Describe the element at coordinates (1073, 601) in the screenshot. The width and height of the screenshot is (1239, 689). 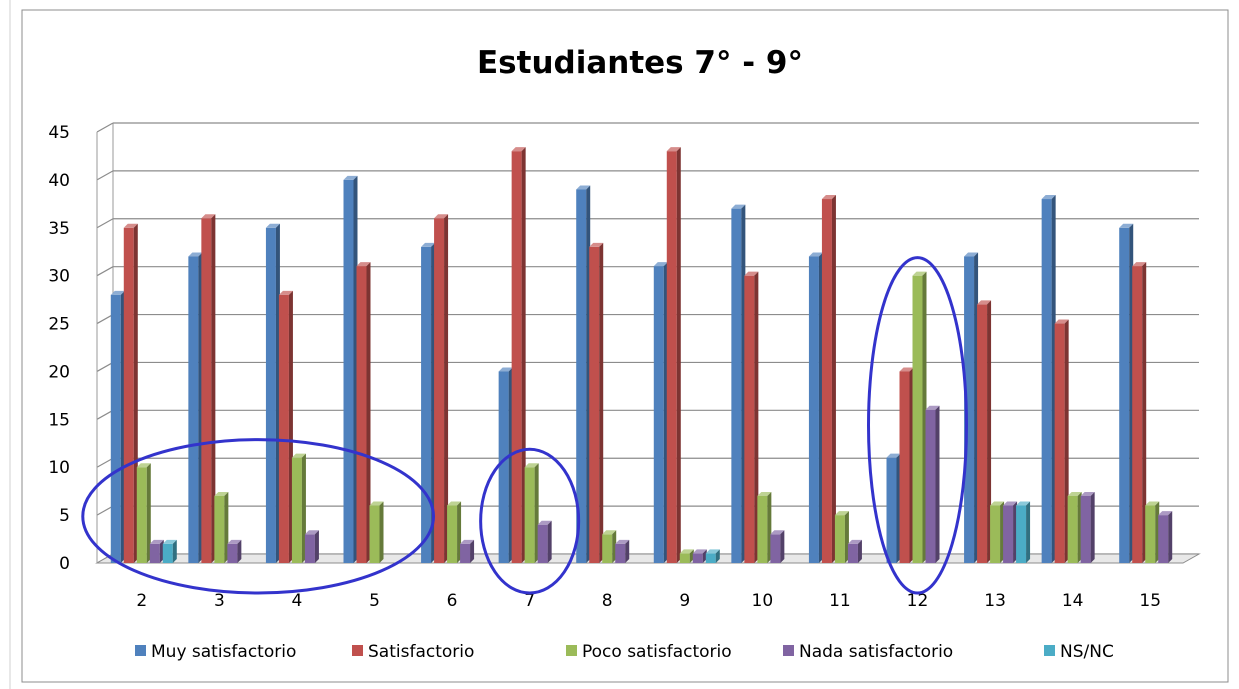
I see `x-tick-label: 14` at that location.